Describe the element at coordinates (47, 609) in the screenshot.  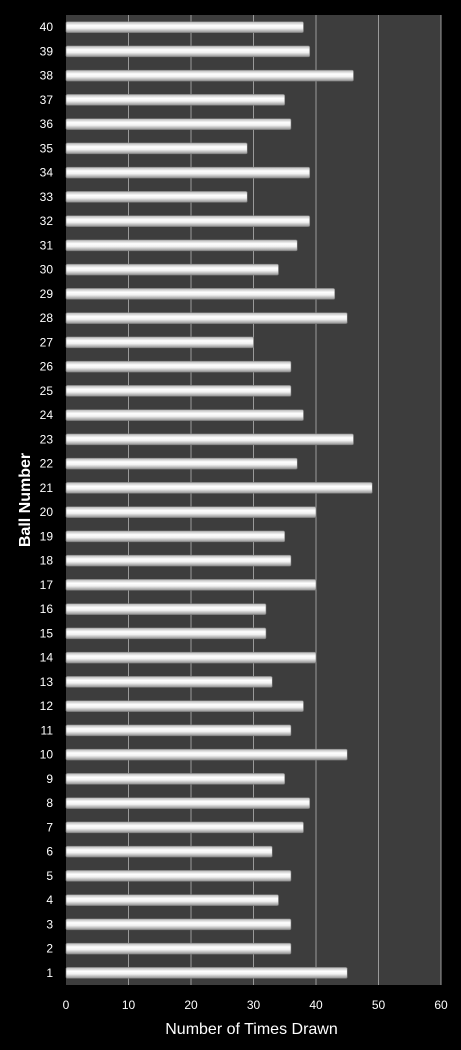
I see `y-tick-label: 16` at that location.